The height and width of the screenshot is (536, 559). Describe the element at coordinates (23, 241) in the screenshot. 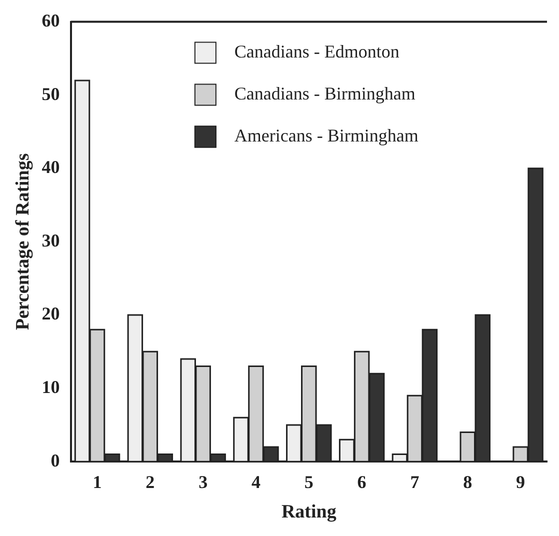

I see `y-axis-title: Percentage of Ratings` at that location.